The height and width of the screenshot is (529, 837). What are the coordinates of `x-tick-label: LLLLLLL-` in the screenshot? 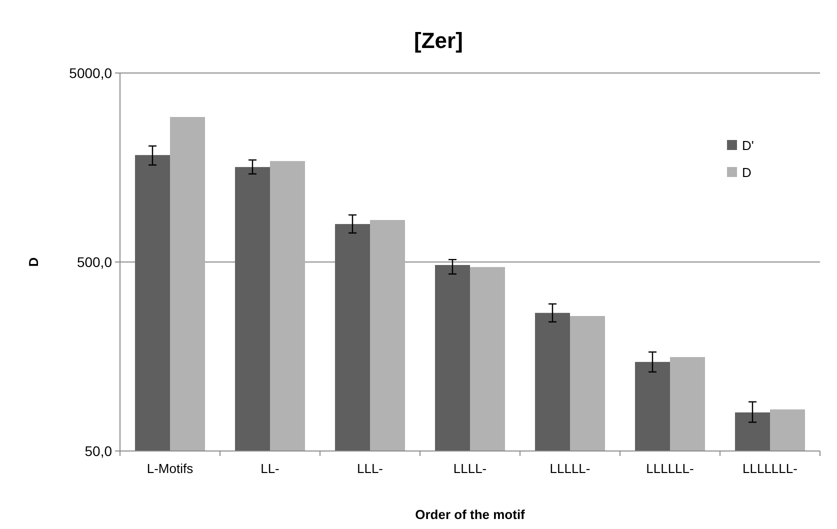 It's located at (770, 468).